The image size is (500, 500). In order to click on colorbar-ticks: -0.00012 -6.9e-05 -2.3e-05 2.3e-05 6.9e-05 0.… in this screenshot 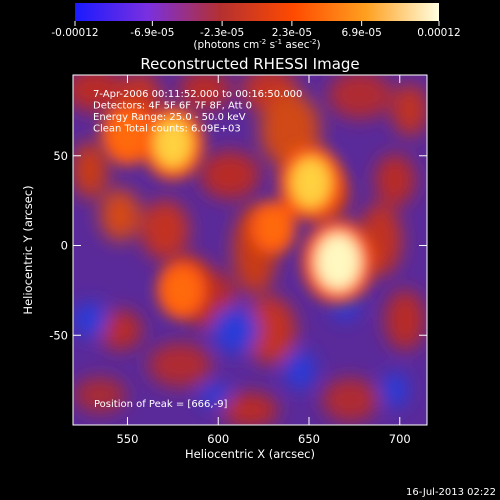, I will do `click(256, 30)`.